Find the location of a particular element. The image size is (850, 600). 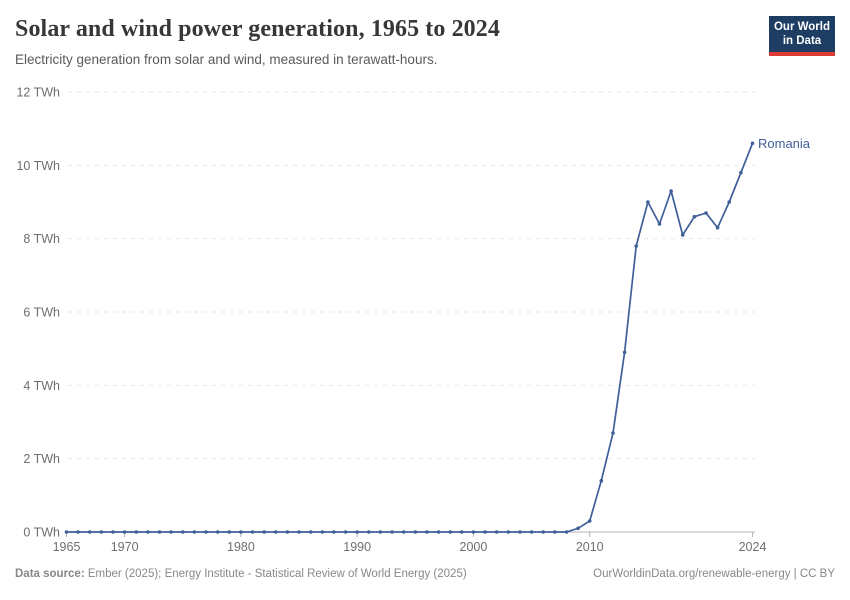

series-end-label: Romania is located at coordinates (784, 143).